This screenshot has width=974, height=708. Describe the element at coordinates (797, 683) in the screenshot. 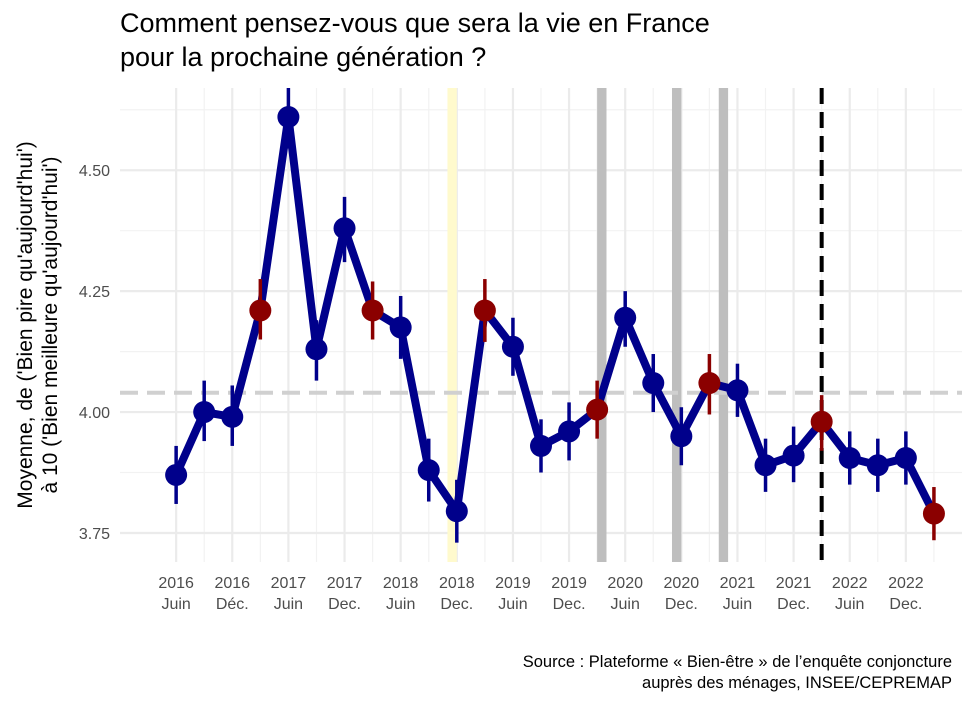

I see `source-note-line-2: auprès des ménages, INSEE/CEPREMAP` at that location.